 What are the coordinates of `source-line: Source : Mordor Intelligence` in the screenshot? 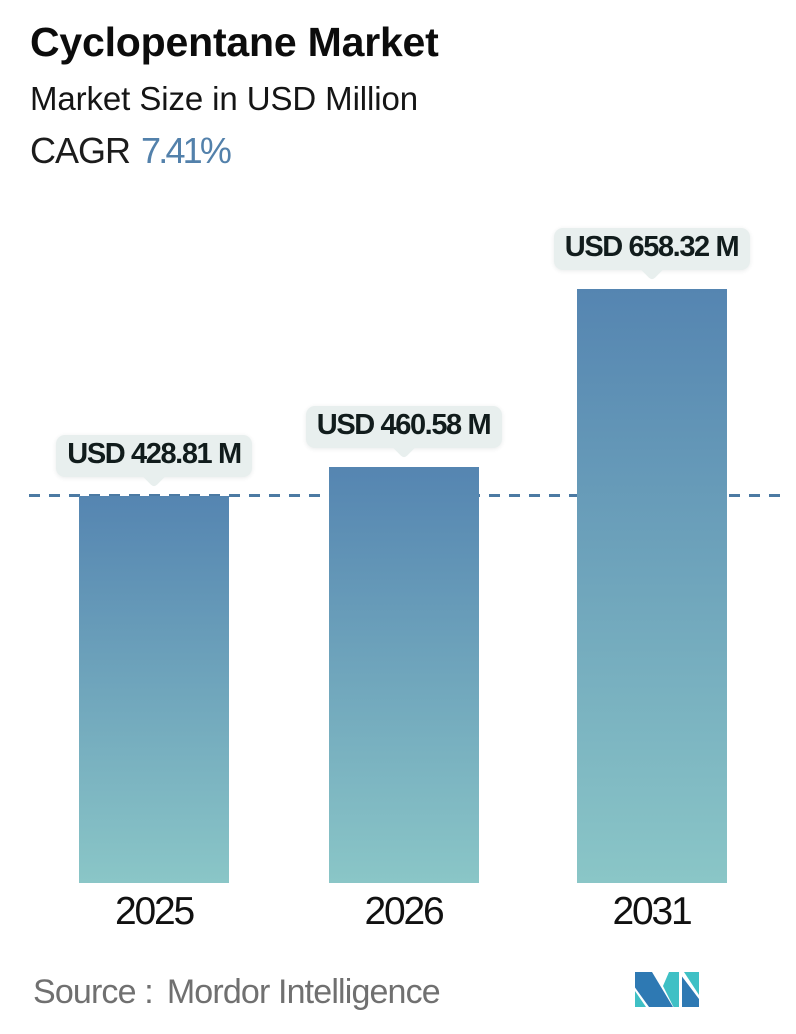 It's located at (237, 992).